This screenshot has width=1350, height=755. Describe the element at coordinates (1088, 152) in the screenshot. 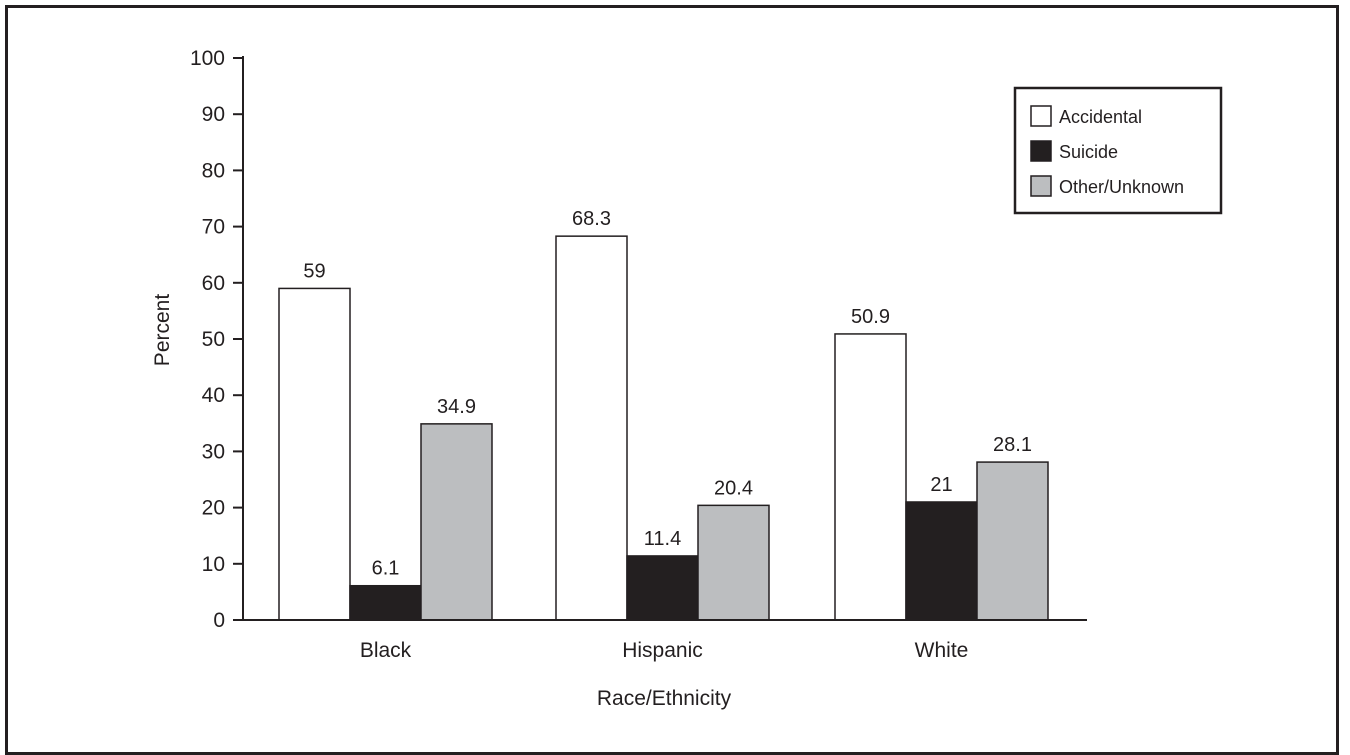

I see `legend-label: Suicide` at that location.